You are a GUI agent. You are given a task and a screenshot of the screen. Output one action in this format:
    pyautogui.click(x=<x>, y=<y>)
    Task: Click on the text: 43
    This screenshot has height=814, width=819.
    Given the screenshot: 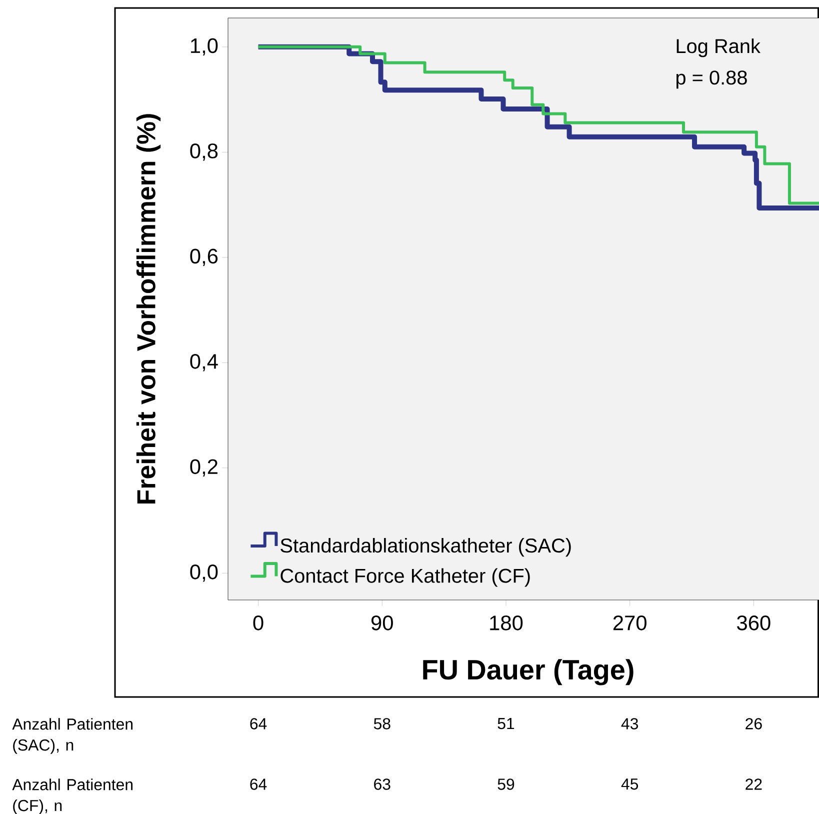 What is the action you would take?
    pyautogui.click(x=629, y=724)
    